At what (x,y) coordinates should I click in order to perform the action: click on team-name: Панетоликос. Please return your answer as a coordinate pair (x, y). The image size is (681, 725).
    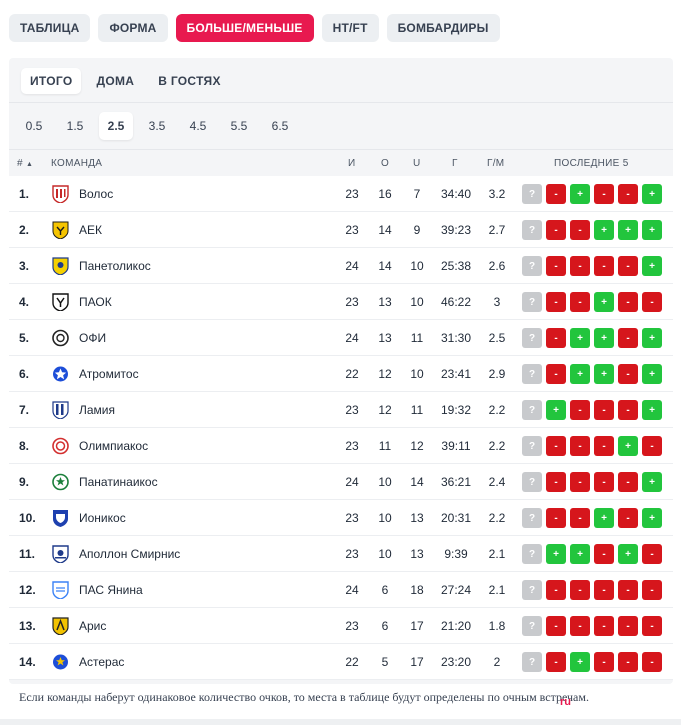
    Looking at the image, I should click on (115, 266).